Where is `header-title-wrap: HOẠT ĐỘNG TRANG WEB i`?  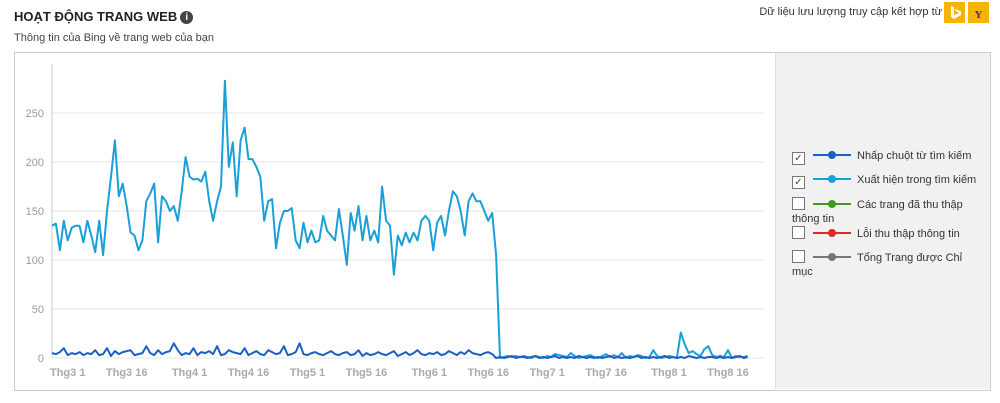 header-title-wrap: HOẠT ĐỘNG TRANG WEB i is located at coordinates (104, 16).